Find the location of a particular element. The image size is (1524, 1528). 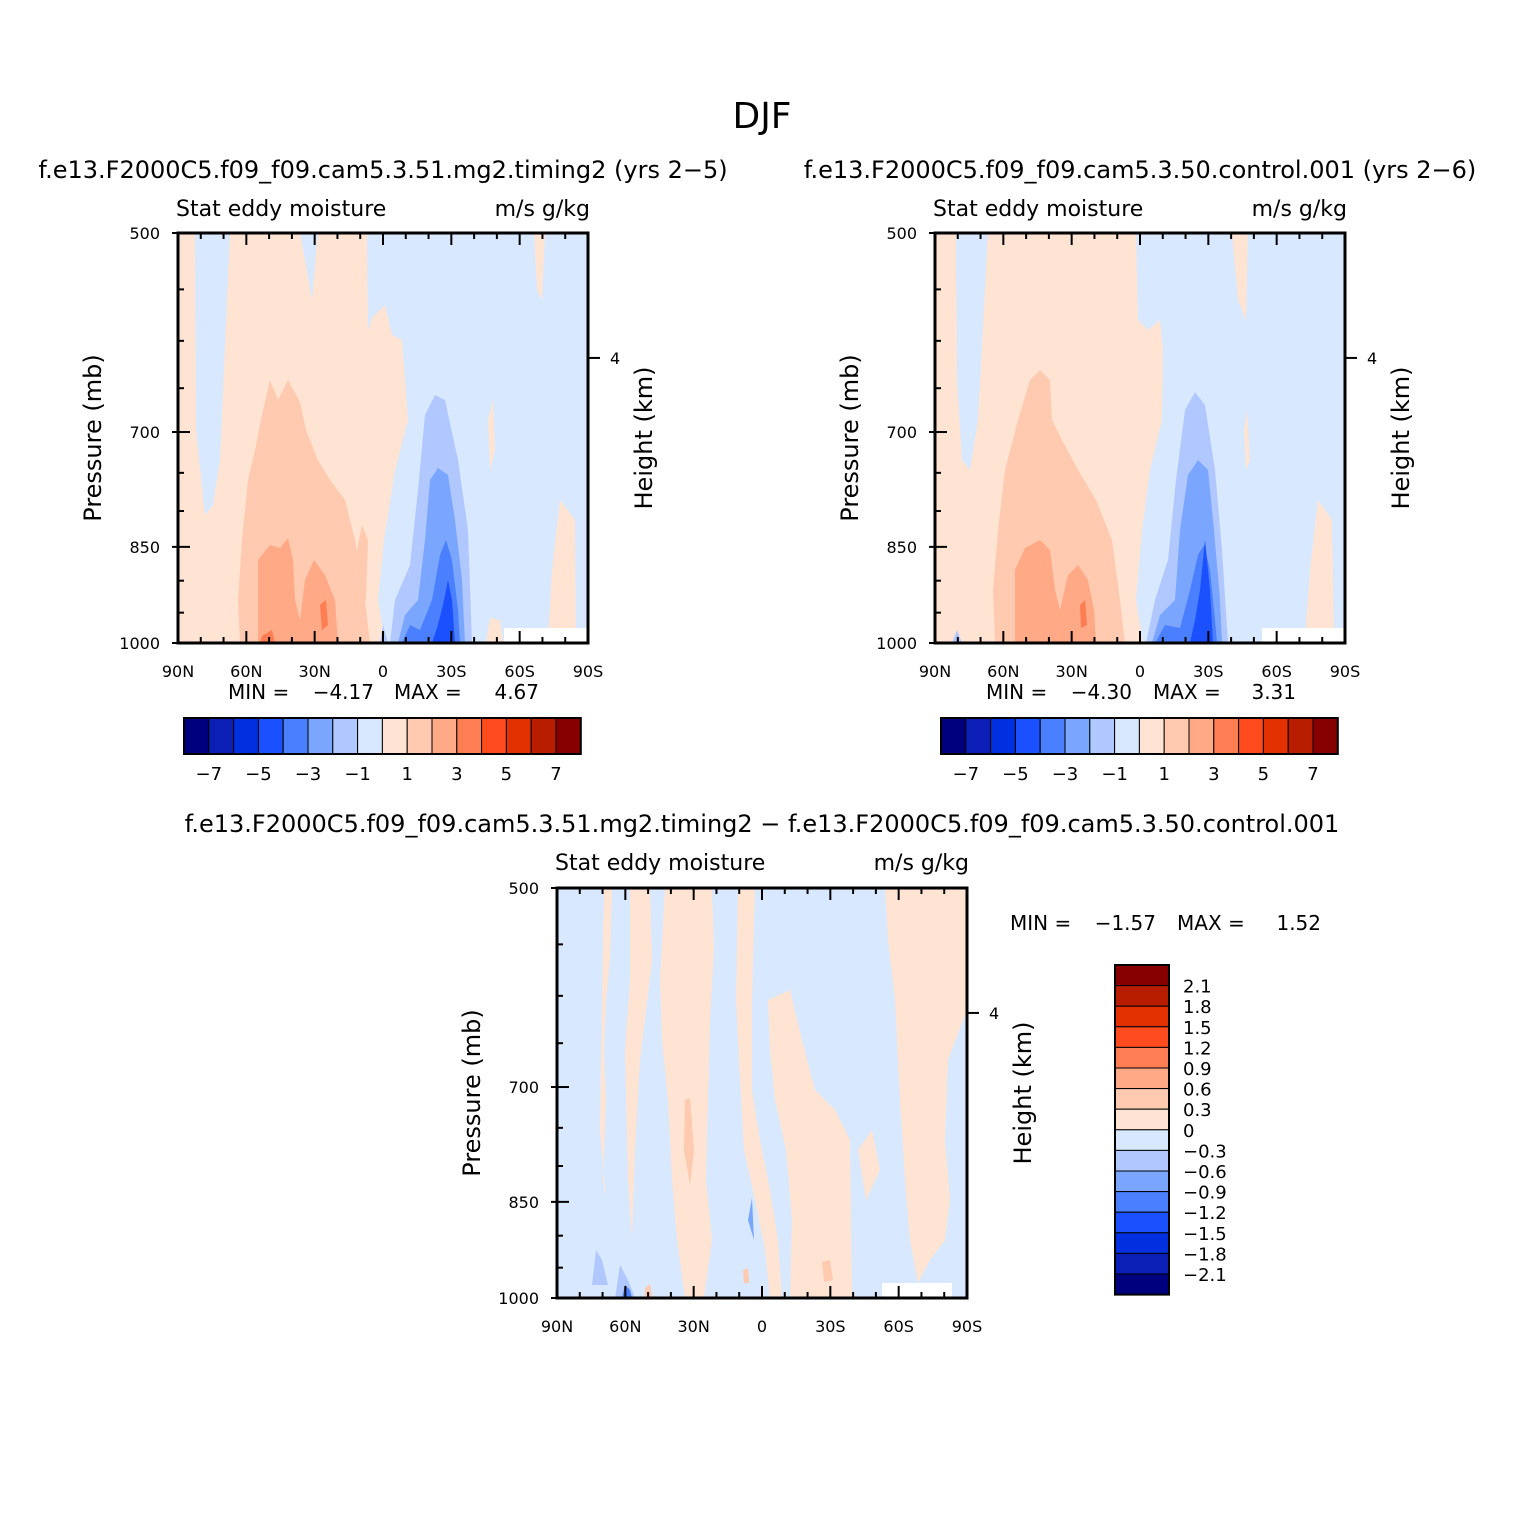

colorbar-label: −1.5 is located at coordinates (1205, 1234).